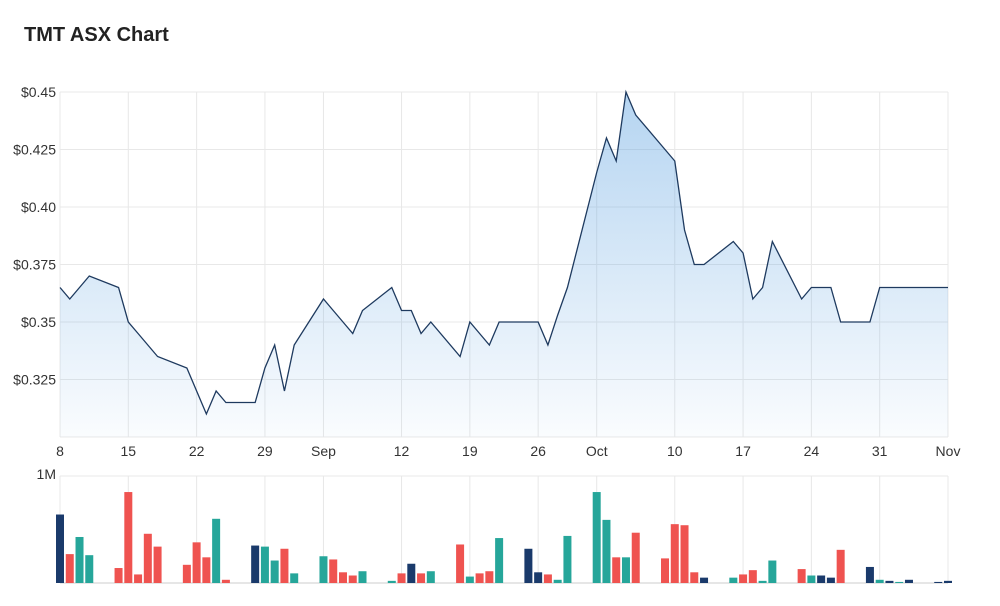 This screenshot has width=1000, height=606. Describe the element at coordinates (197, 451) in the screenshot. I see `x-tick-label: 22` at that location.